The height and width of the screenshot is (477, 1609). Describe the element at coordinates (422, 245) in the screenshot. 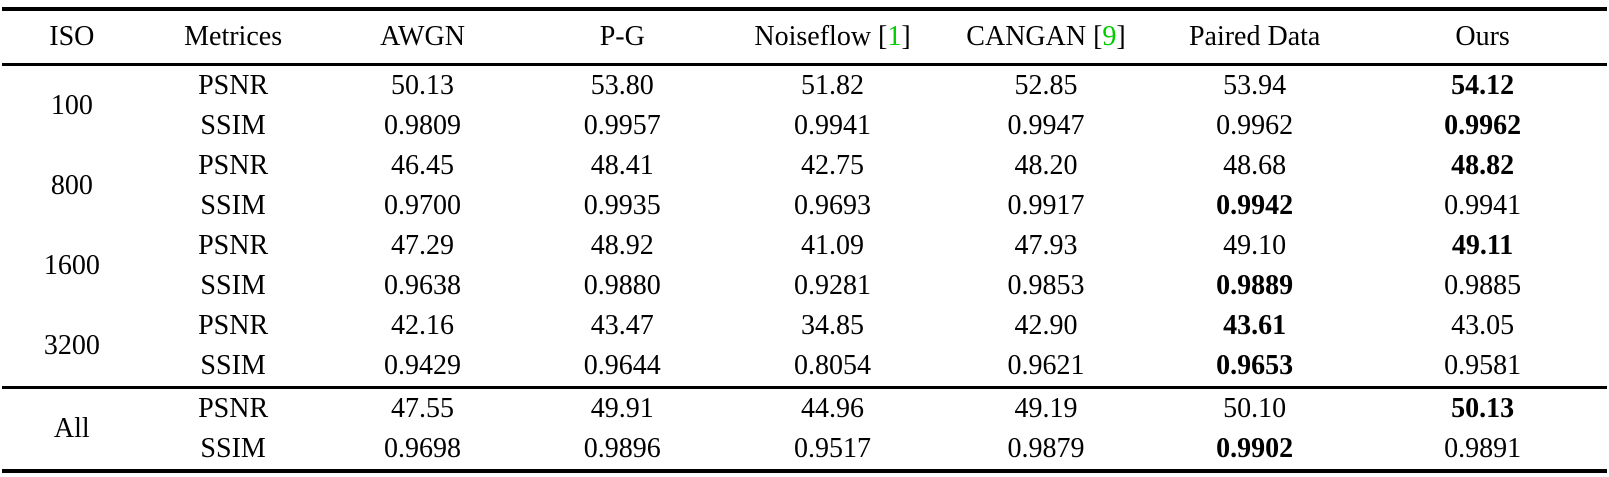

I see `value-cell: 47.29` at that location.